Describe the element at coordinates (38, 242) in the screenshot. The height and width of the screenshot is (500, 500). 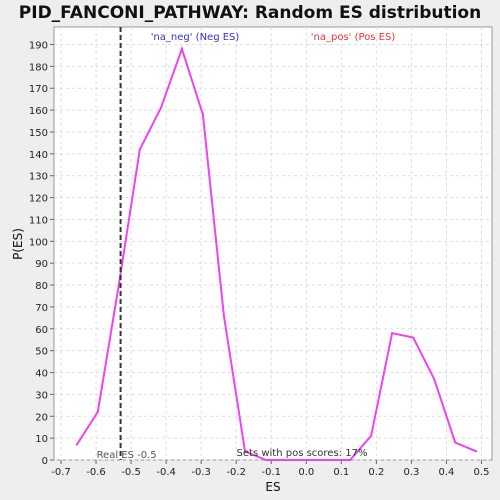
I see `y-tick-label: 100` at that location.